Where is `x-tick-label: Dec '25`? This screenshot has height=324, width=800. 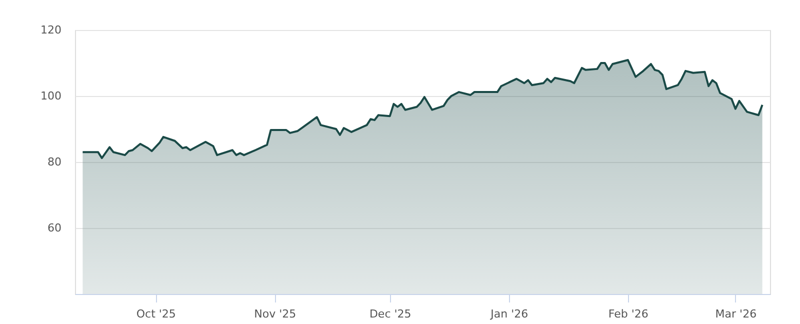
x-tick-label: Dec '25 is located at coordinates (390, 314).